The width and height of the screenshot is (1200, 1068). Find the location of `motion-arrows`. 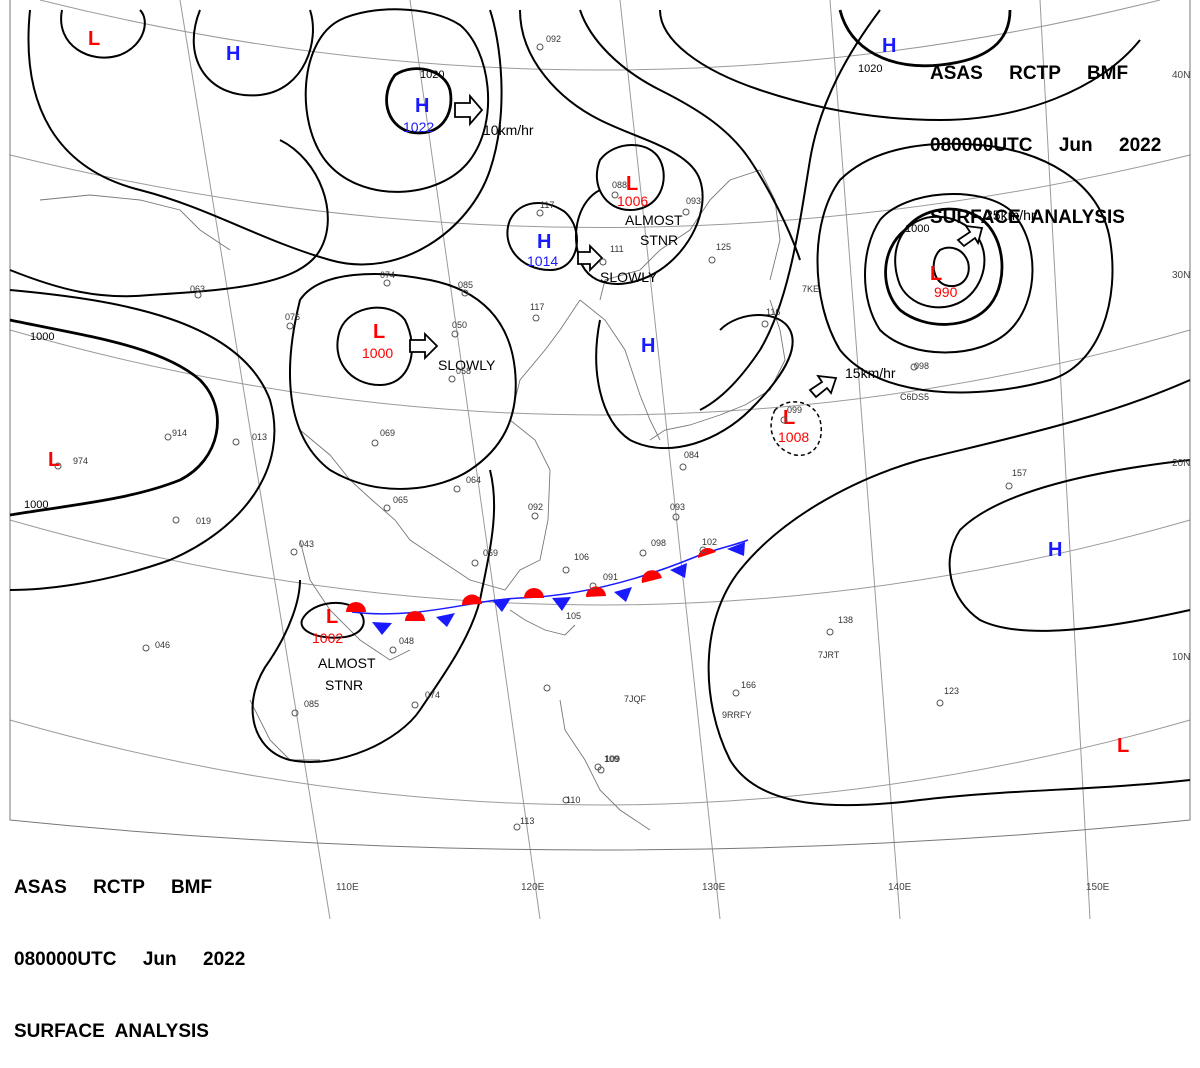

motion-arrows is located at coordinates (696, 246).